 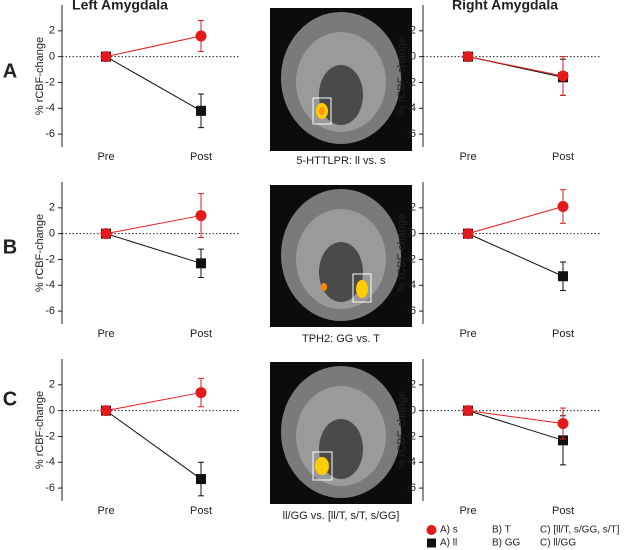 What do you see at coordinates (120, 6) in the screenshot?
I see `column-title: Left Amygdala` at bounding box center [120, 6].